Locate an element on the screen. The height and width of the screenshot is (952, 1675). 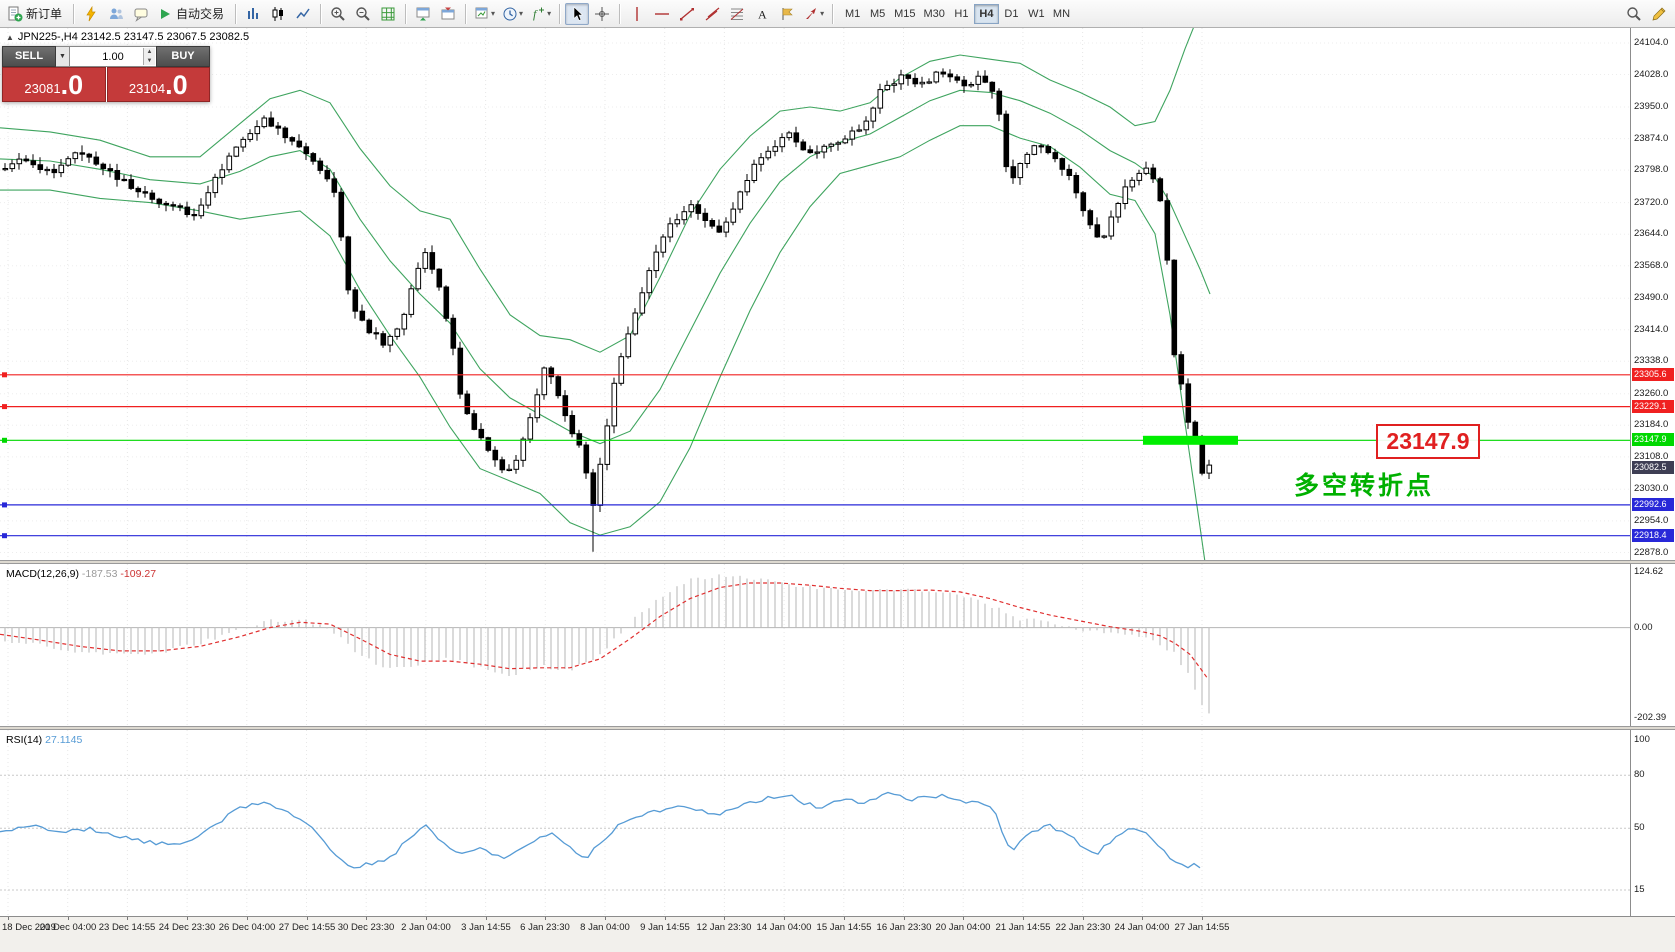
time-label: 18 Dec 2019 is located at coordinates (29, 927).